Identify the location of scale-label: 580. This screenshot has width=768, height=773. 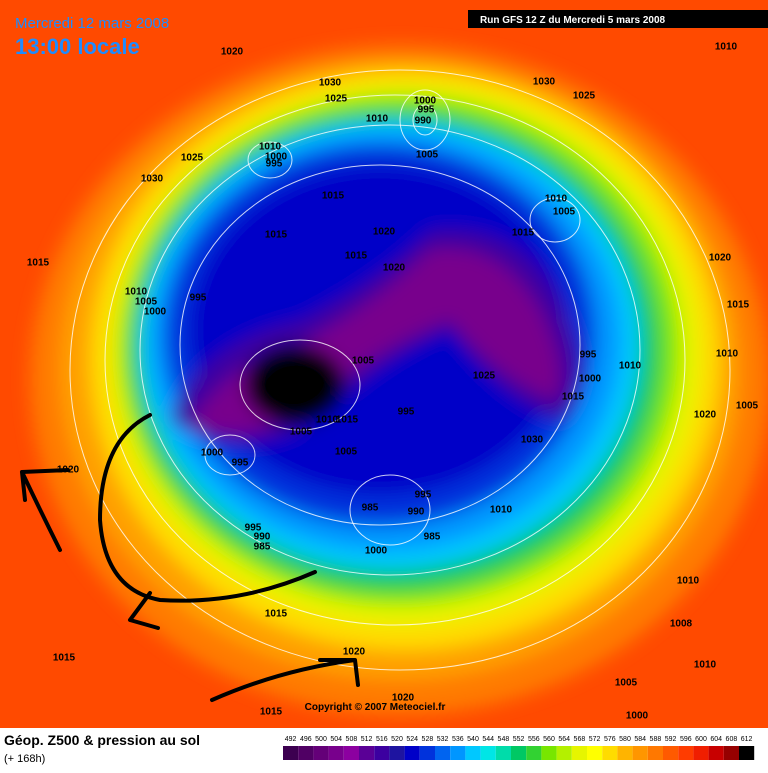
(625, 739).